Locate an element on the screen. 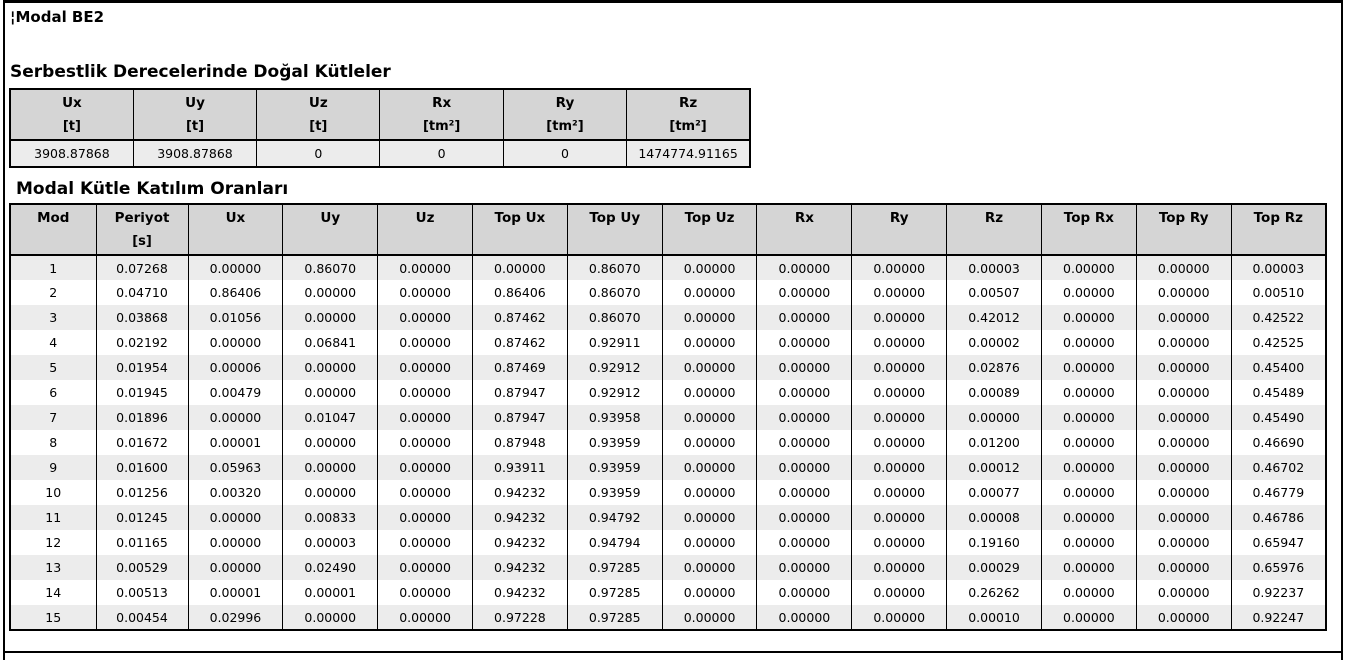 The image size is (1346, 660). table-cell: 0.07268 is located at coordinates (141, 267).